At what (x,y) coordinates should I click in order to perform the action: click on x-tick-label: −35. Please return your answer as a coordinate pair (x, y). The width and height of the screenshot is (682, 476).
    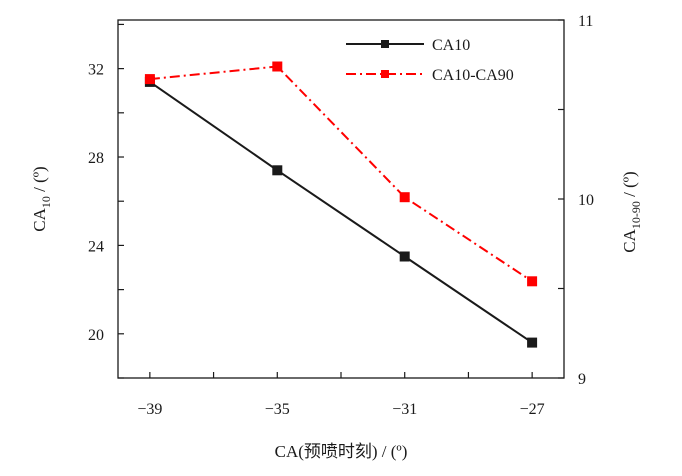
    Looking at the image, I should click on (277, 409).